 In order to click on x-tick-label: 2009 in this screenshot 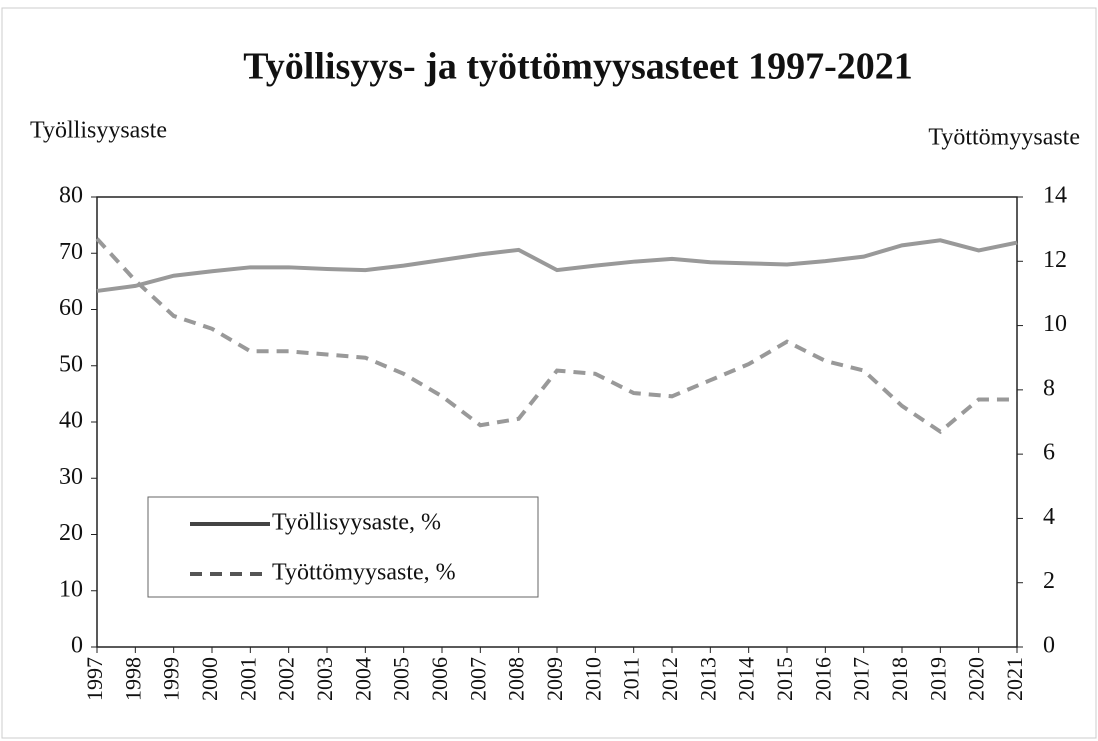, I will do `click(554, 679)`.